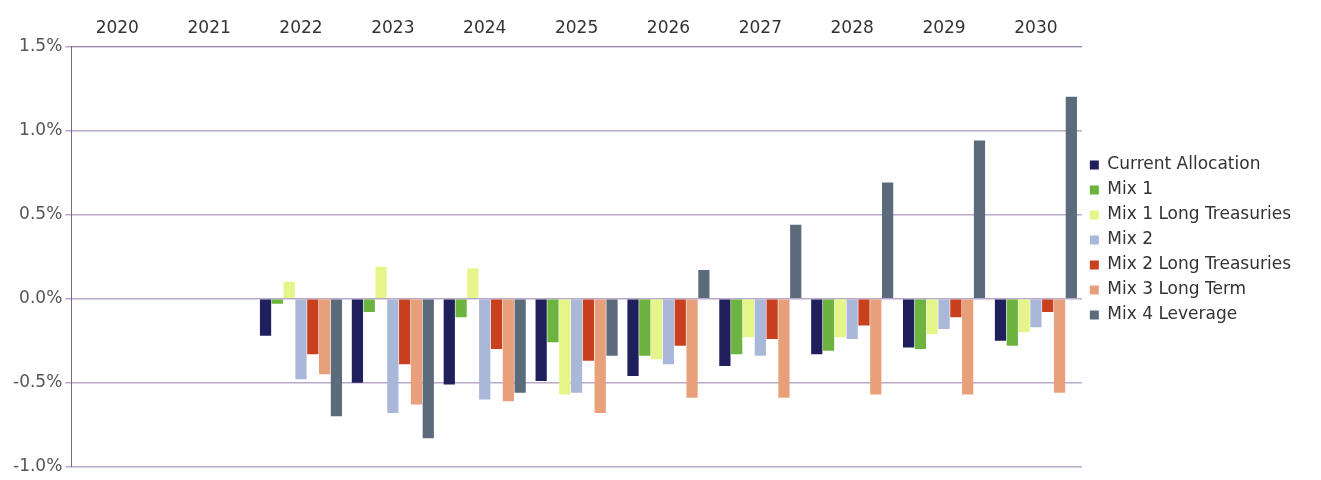 Image resolution: width=1321 pixels, height=480 pixels. I want to click on x-tick-label: 2030, so click(1036, 26).